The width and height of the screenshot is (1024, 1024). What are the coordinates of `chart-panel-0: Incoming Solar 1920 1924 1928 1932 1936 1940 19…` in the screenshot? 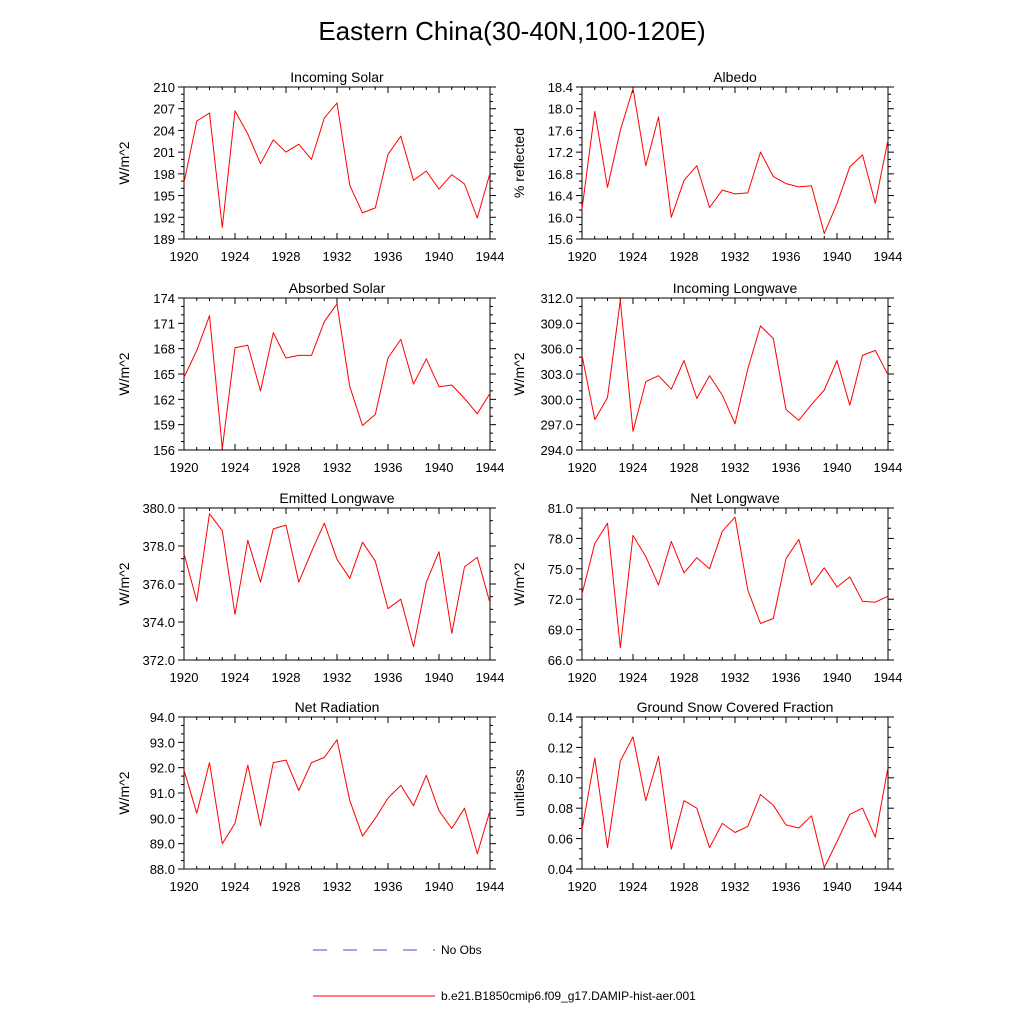 It's located at (310, 166).